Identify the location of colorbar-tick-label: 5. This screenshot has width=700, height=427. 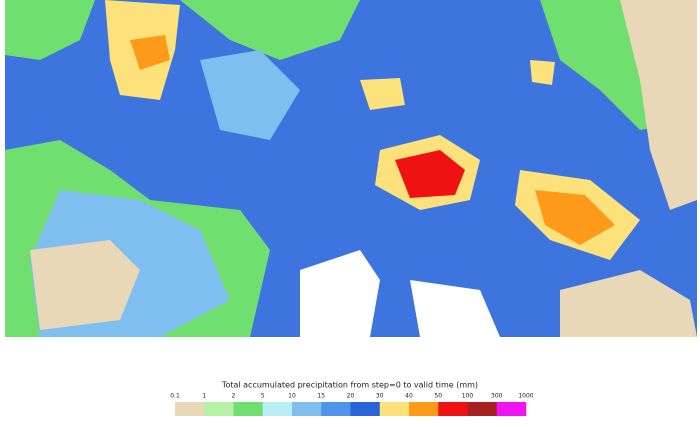
(263, 396).